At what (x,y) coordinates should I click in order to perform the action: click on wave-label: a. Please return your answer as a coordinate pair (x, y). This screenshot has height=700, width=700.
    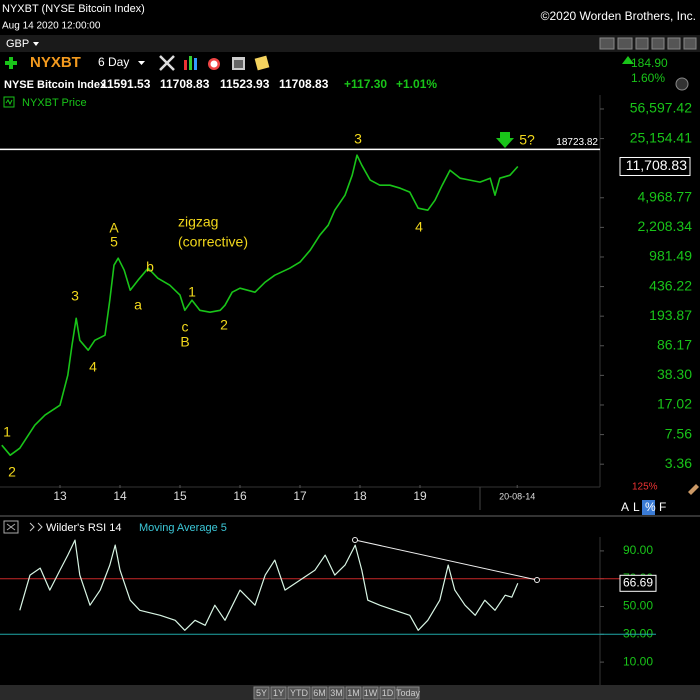
    Looking at the image, I should click on (138, 305).